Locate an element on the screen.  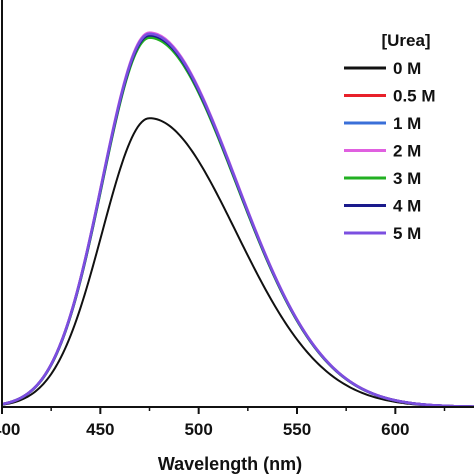
x-axis-ticks: 400 450 500 550 600 is located at coordinates (223, 423).